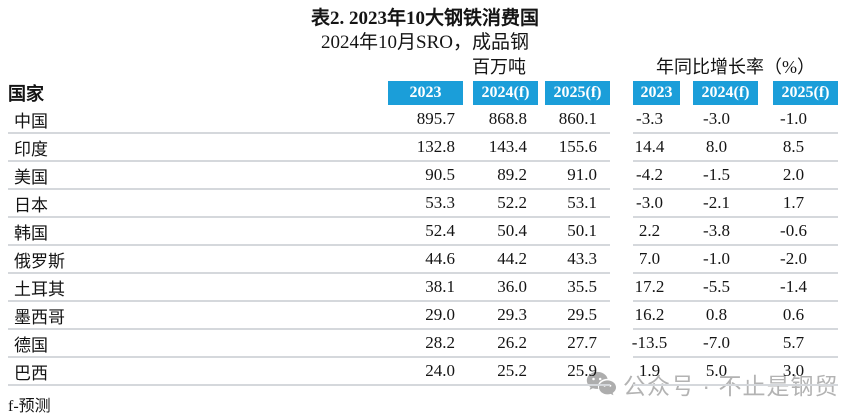 The width and height of the screenshot is (850, 418). I want to click on mt-2024f-cell: 36.0, so click(500, 288).